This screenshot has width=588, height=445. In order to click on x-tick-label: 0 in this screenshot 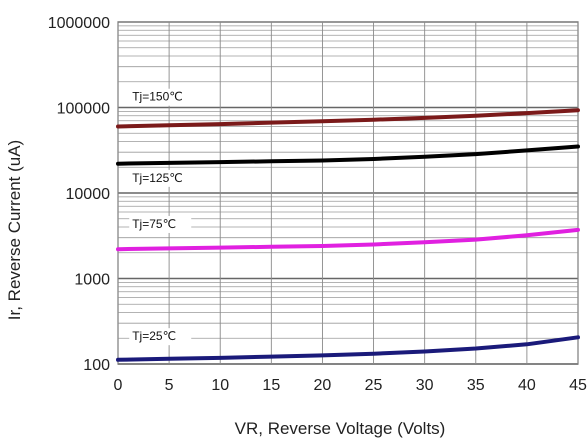, I will do `click(118, 385)`.